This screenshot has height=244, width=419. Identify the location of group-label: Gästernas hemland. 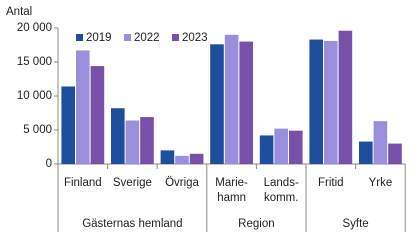
(132, 224).